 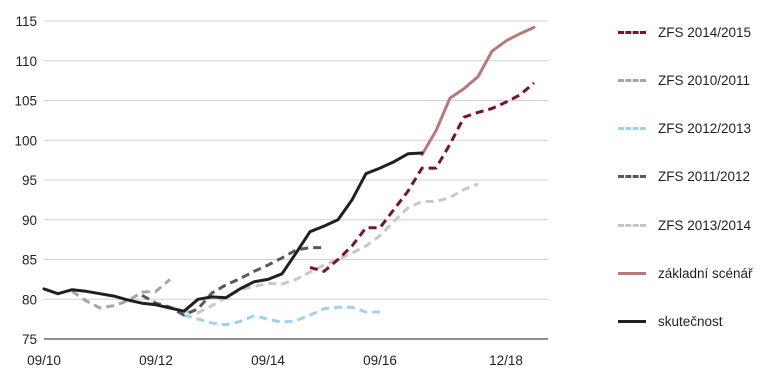 I want to click on x-tick-label: 09/12, so click(x=156, y=360).